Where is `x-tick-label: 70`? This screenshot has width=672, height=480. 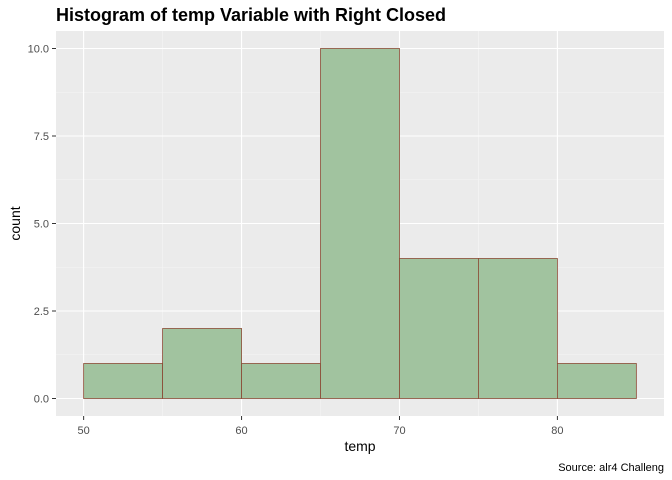
x-tick-label: 70 is located at coordinates (399, 431).